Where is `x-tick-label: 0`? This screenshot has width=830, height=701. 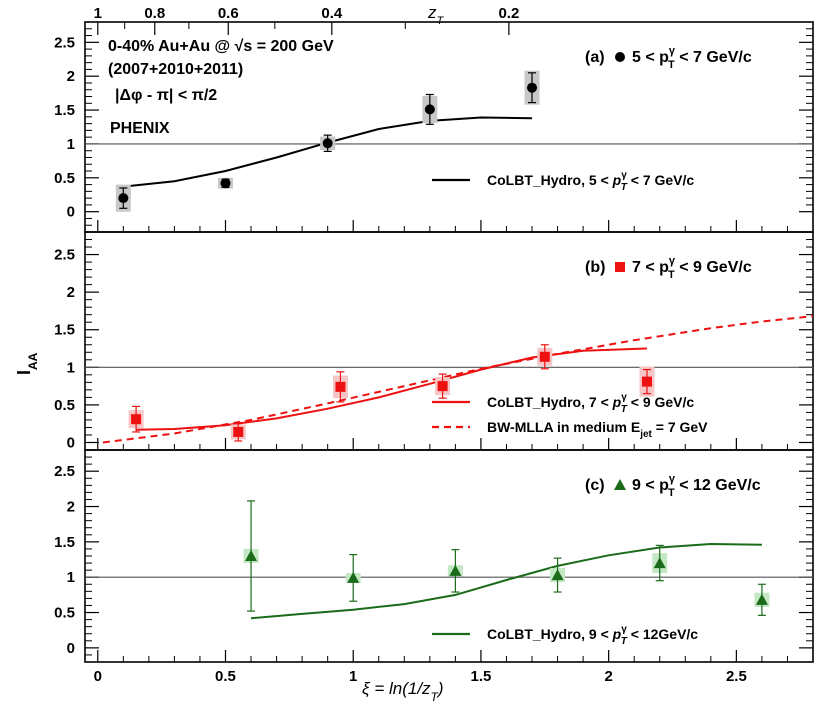 x-tick-label: 0 is located at coordinates (98, 676).